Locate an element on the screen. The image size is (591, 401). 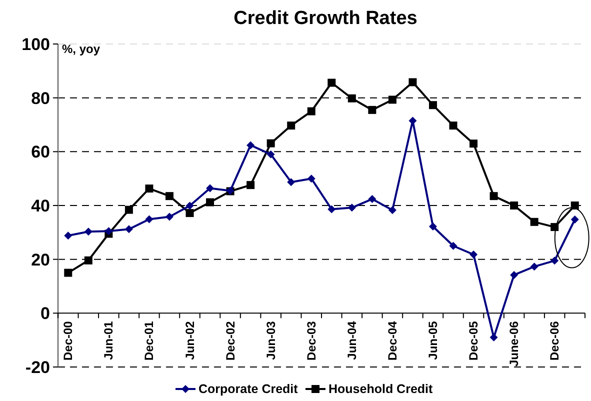
legend-label: Corporate Credit is located at coordinates (248, 389).